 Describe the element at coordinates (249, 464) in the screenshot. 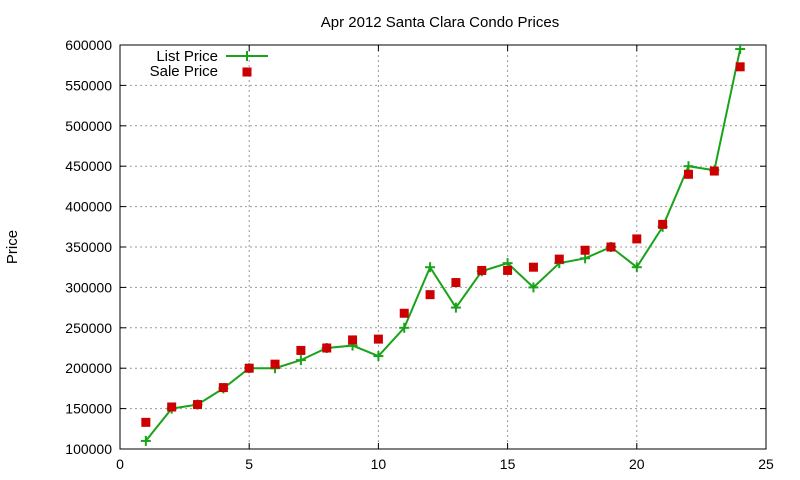

I see `x-tick-label: 5` at that location.